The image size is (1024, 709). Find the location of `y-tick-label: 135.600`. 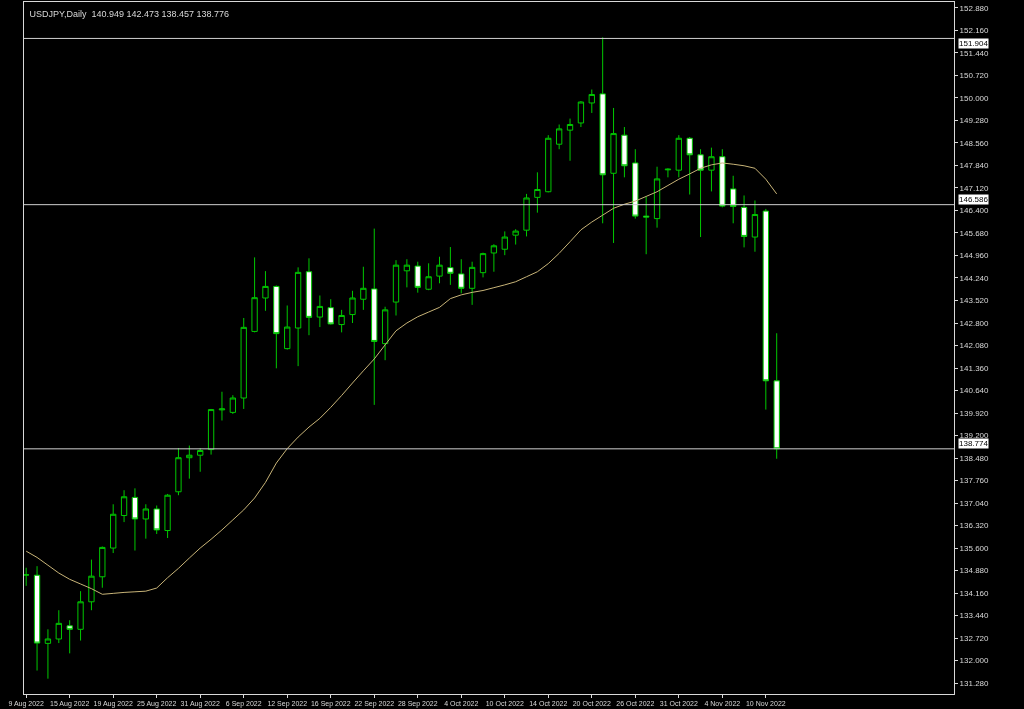

y-tick-label: 135.600 is located at coordinates (974, 548).